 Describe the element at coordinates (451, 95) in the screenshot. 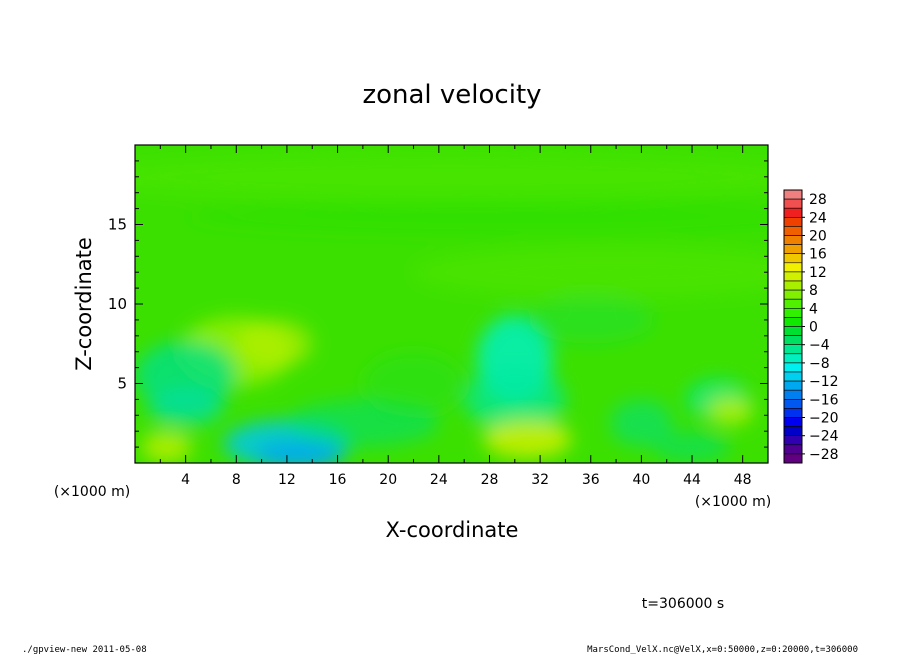

I see `chart-title: zonal velocity` at that location.